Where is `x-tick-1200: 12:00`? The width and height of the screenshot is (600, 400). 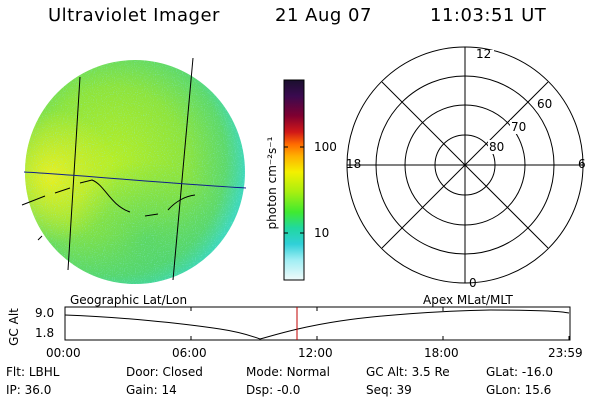 x-tick-1200: 12:00 is located at coordinates (315, 353).